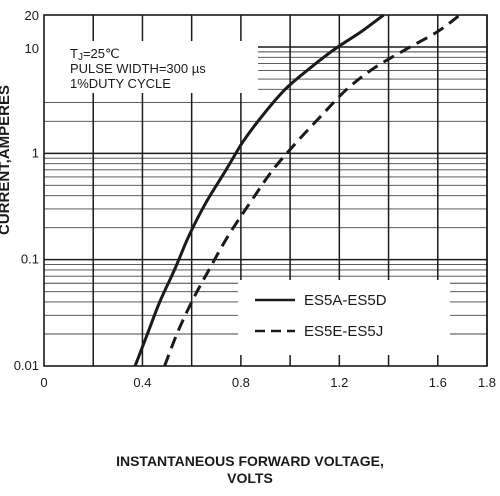 Image resolution: width=500 pixels, height=496 pixels. I want to click on x-tick-label: 1.6, so click(438, 382).